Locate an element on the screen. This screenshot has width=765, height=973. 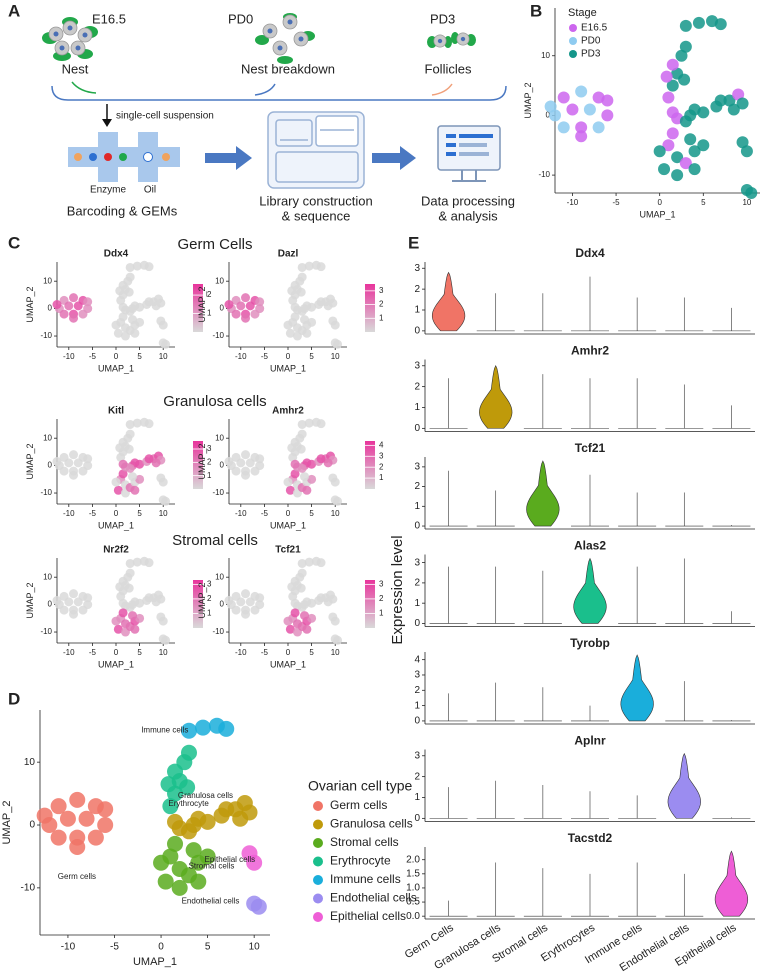
y-tick-label: 10 is located at coordinates (47, 280).